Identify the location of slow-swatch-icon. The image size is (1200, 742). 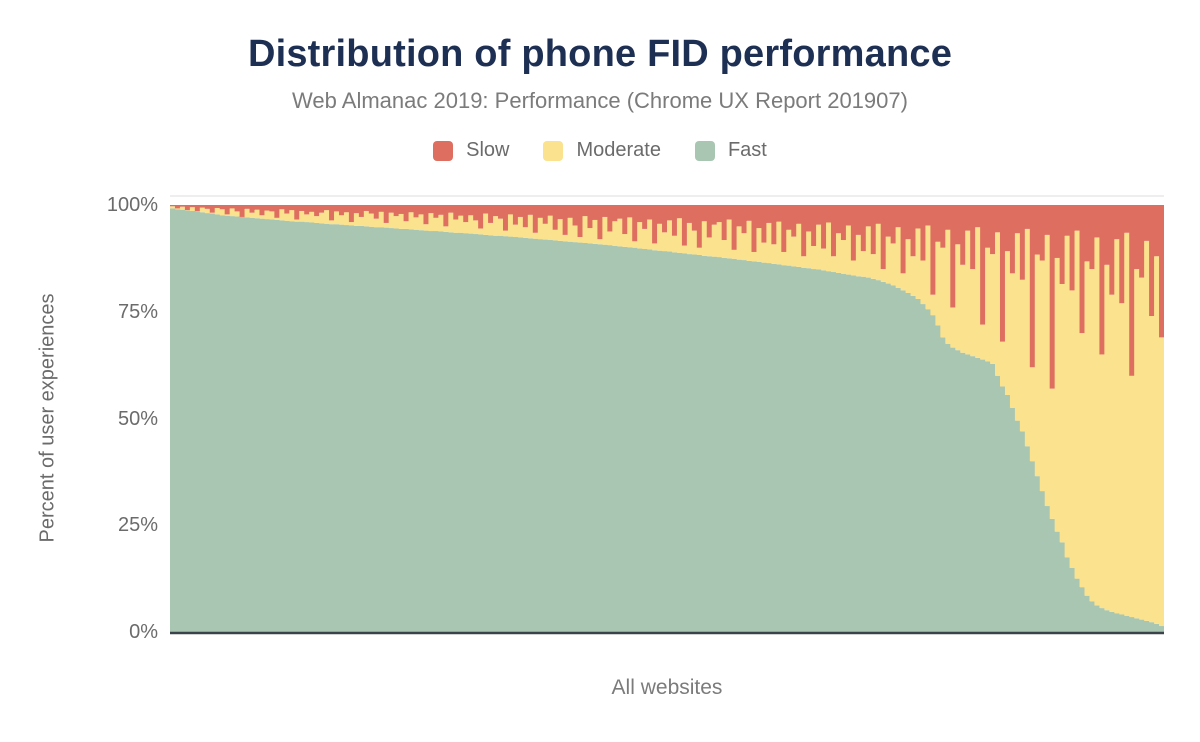
(443, 150).